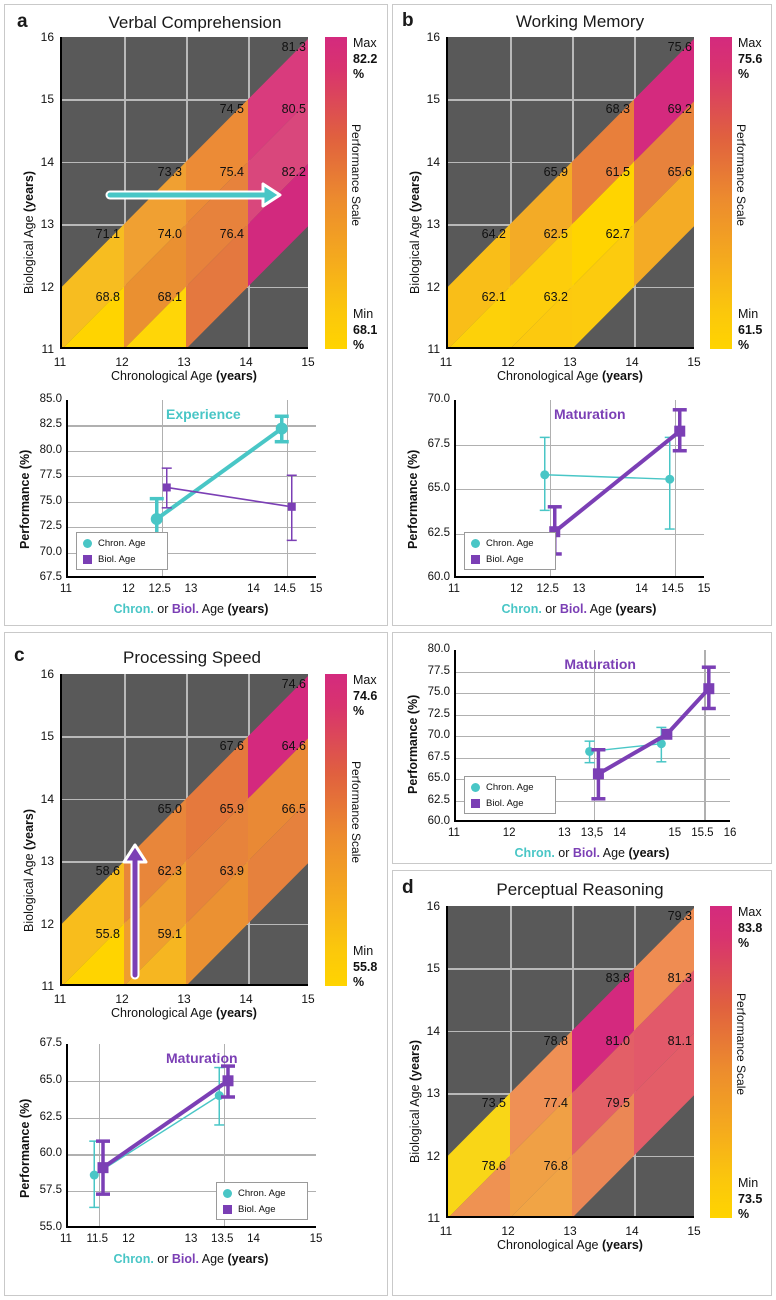  Describe the element at coordinates (50, 399) in the screenshot. I see `chart-y-tick: 85.0` at that location.